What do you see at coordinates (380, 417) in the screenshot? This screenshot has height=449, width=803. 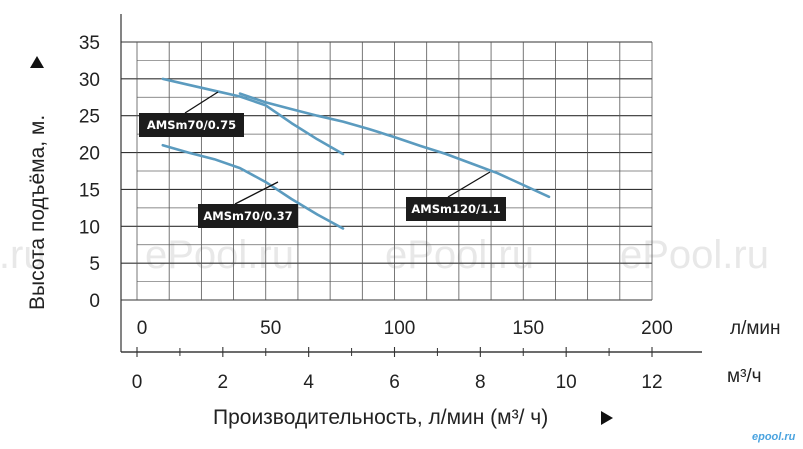 I see `x-axis-title: Производительность, л/мин (м³/ ч)` at bounding box center [380, 417].